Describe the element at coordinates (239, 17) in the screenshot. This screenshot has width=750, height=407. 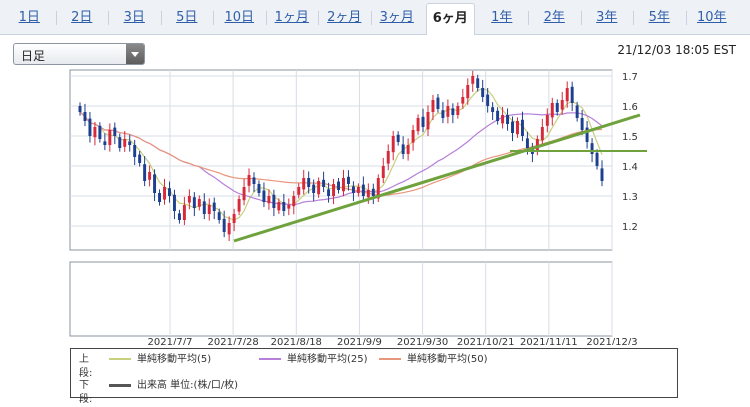
I see `tab-5: 10日` at that location.